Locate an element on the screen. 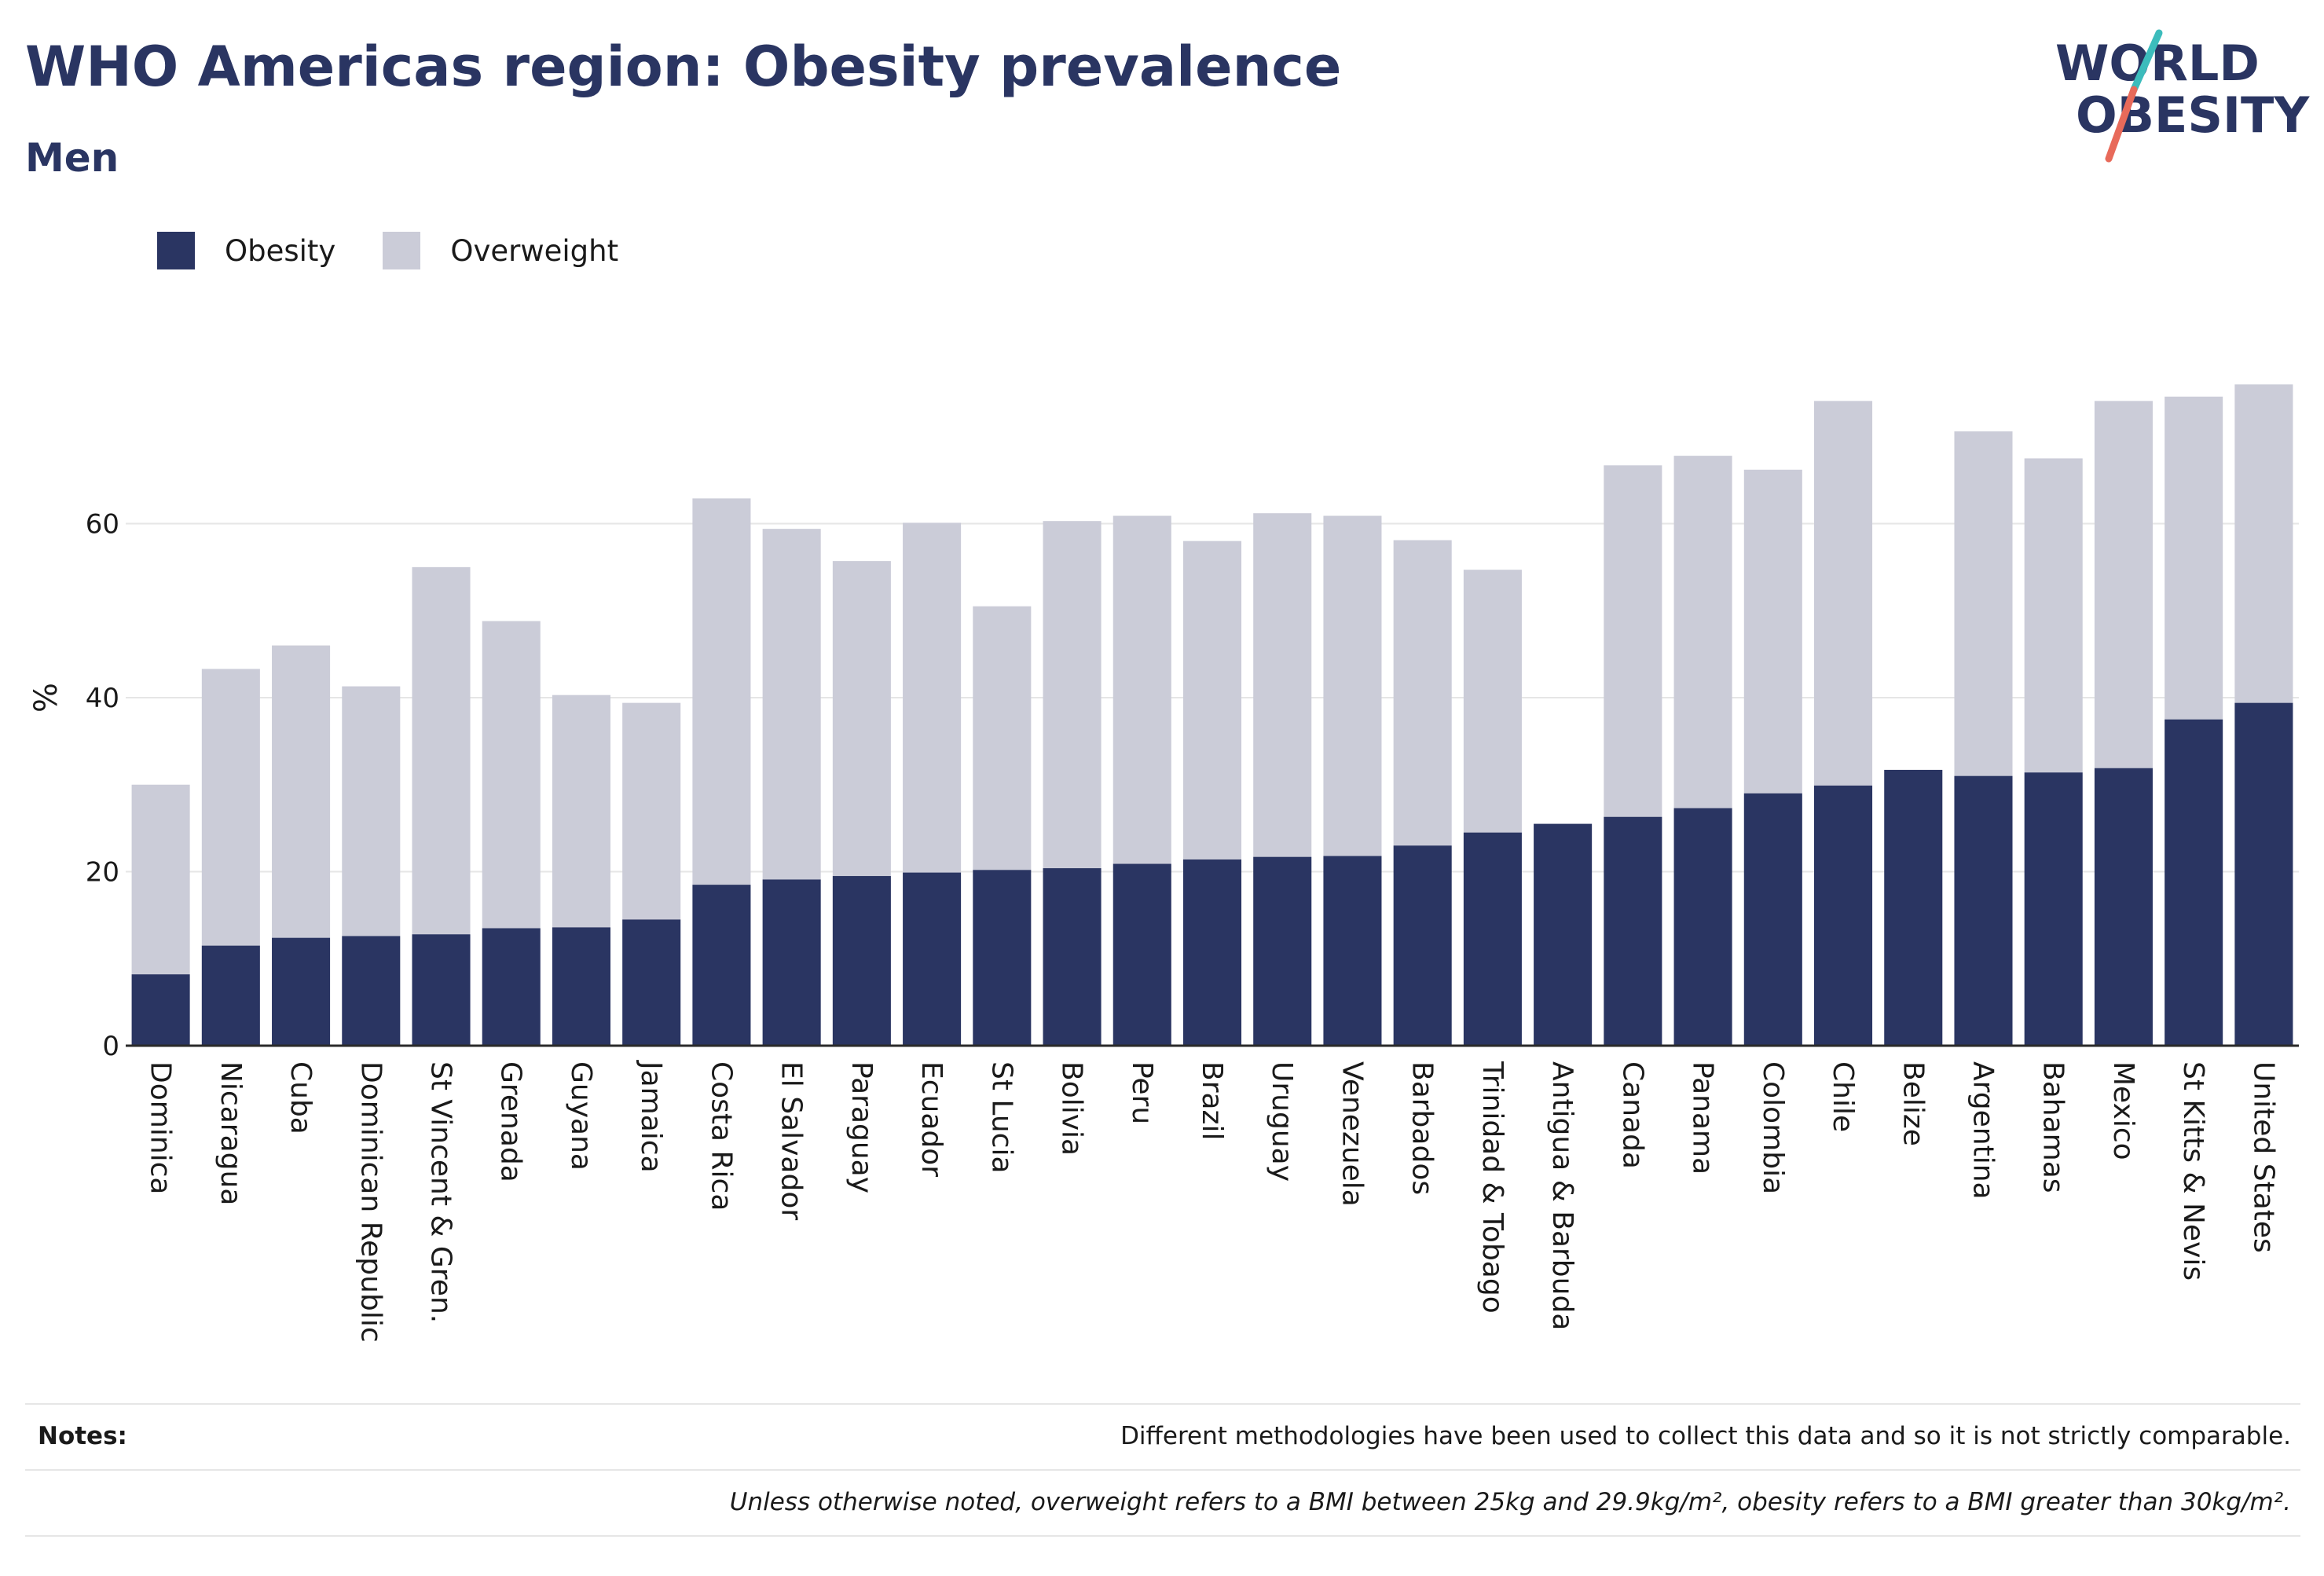 The width and height of the screenshot is (2324, 1576). legend-label-obesity: Obesity is located at coordinates (280, 250).